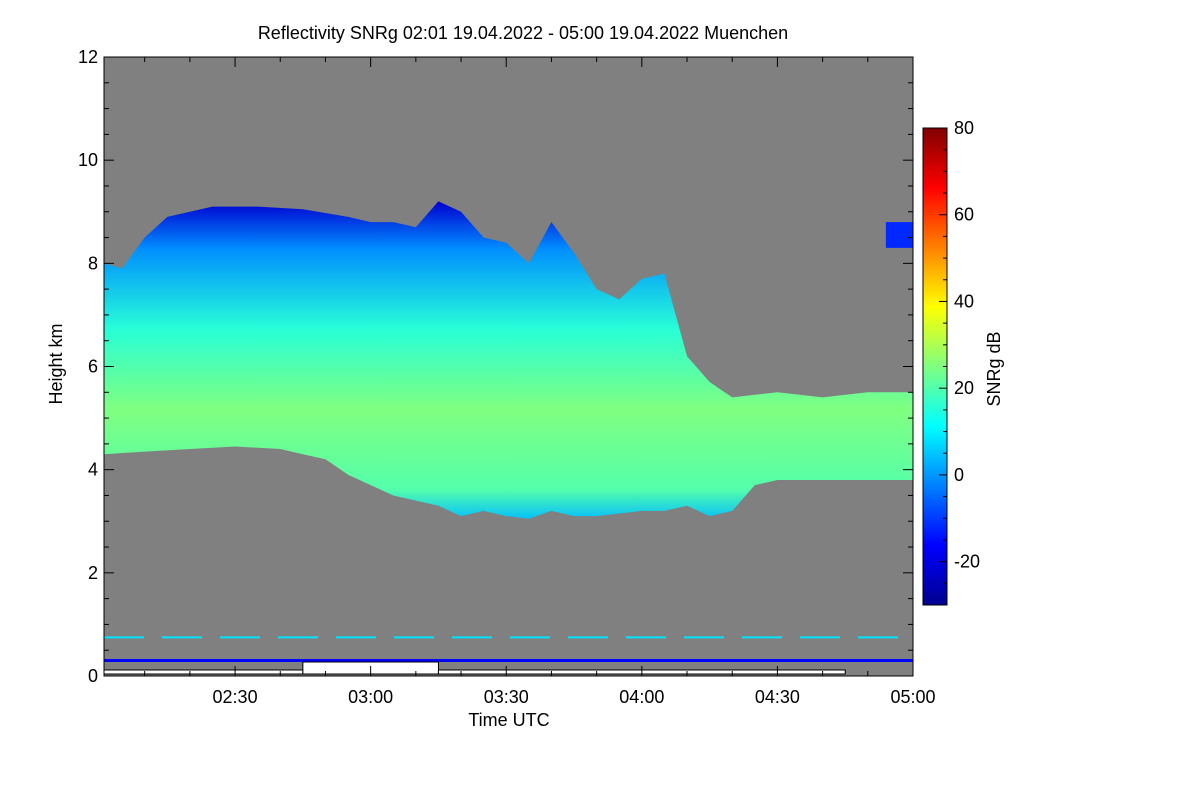 The image size is (1200, 800). Describe the element at coordinates (964, 388) in the screenshot. I see `cbar-tick-label-2: 20` at that location.